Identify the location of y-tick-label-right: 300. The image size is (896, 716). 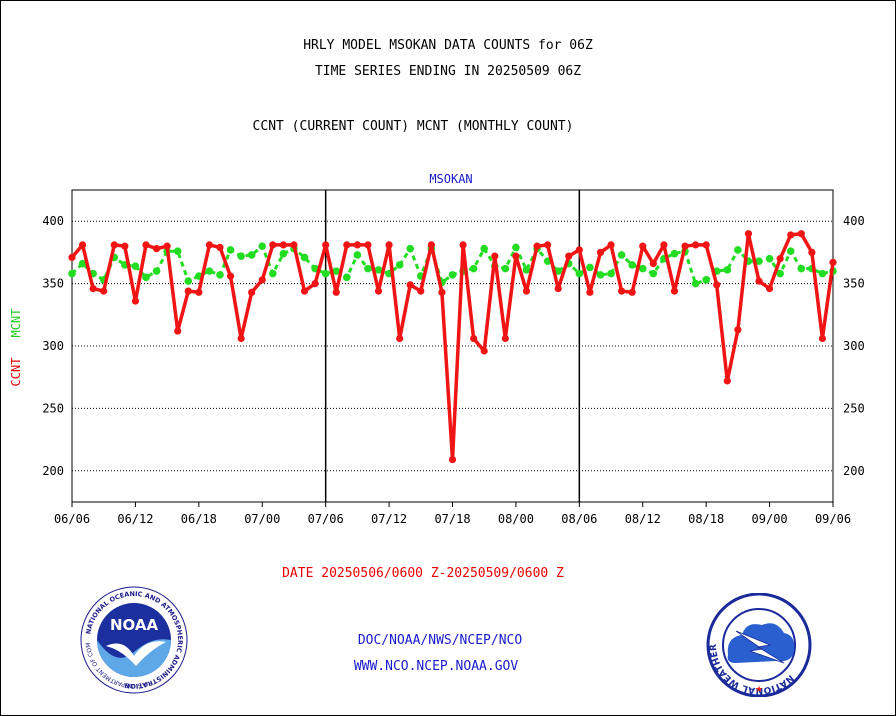
(854, 346).